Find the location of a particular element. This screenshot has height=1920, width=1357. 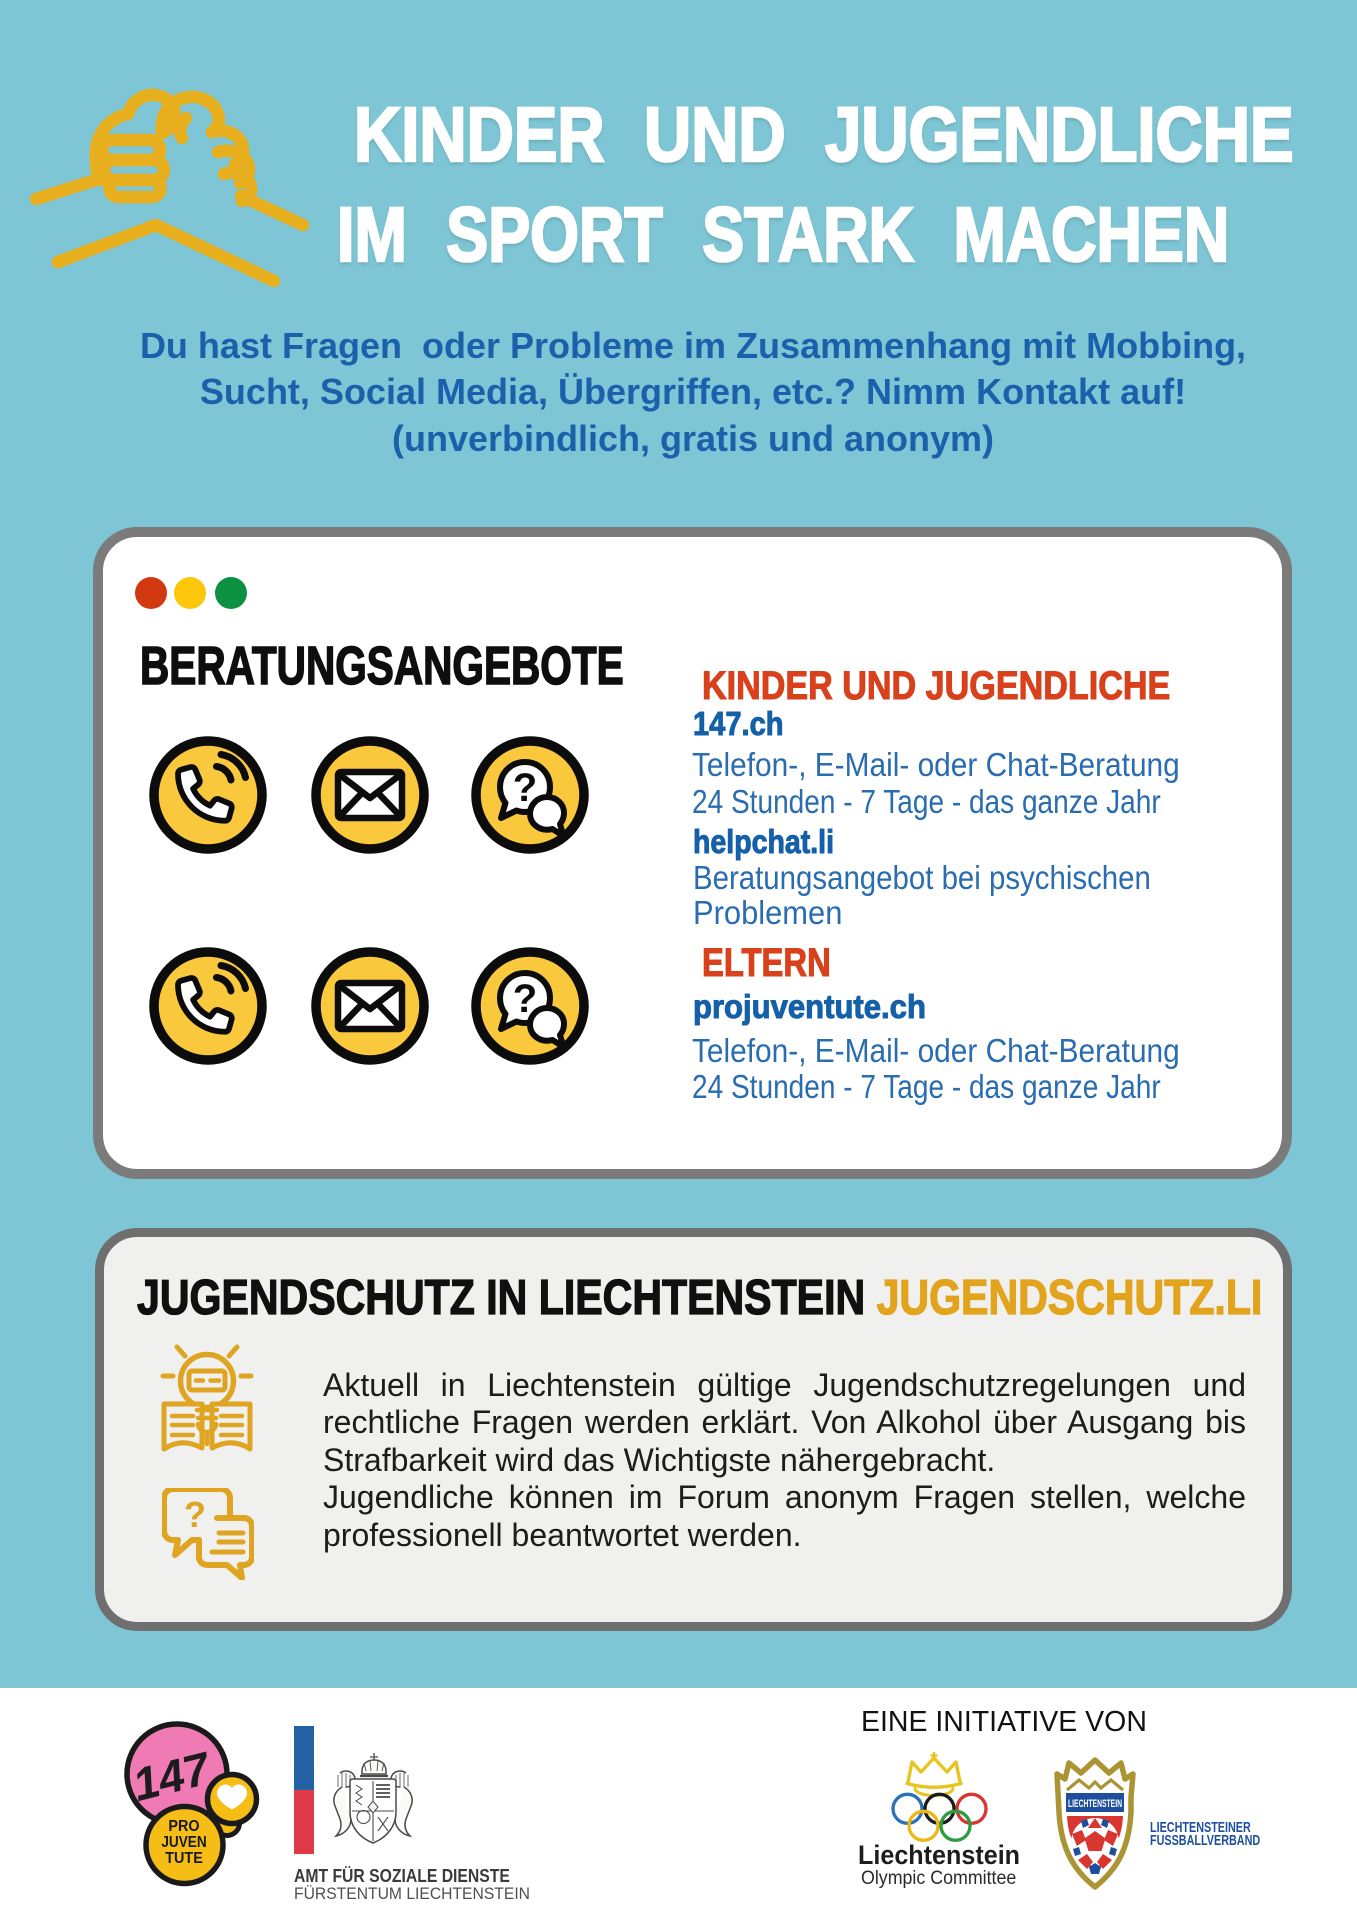

svg-text: JUVEN is located at coordinates (183, 1842).